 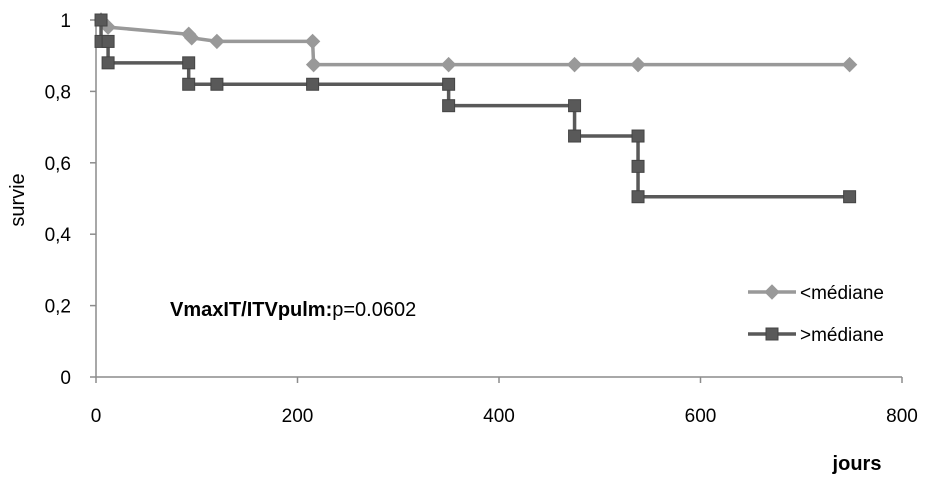 I want to click on y-ticks: 0 0,2 0,4 0,6 0,8 1, so click(x=70, y=200).